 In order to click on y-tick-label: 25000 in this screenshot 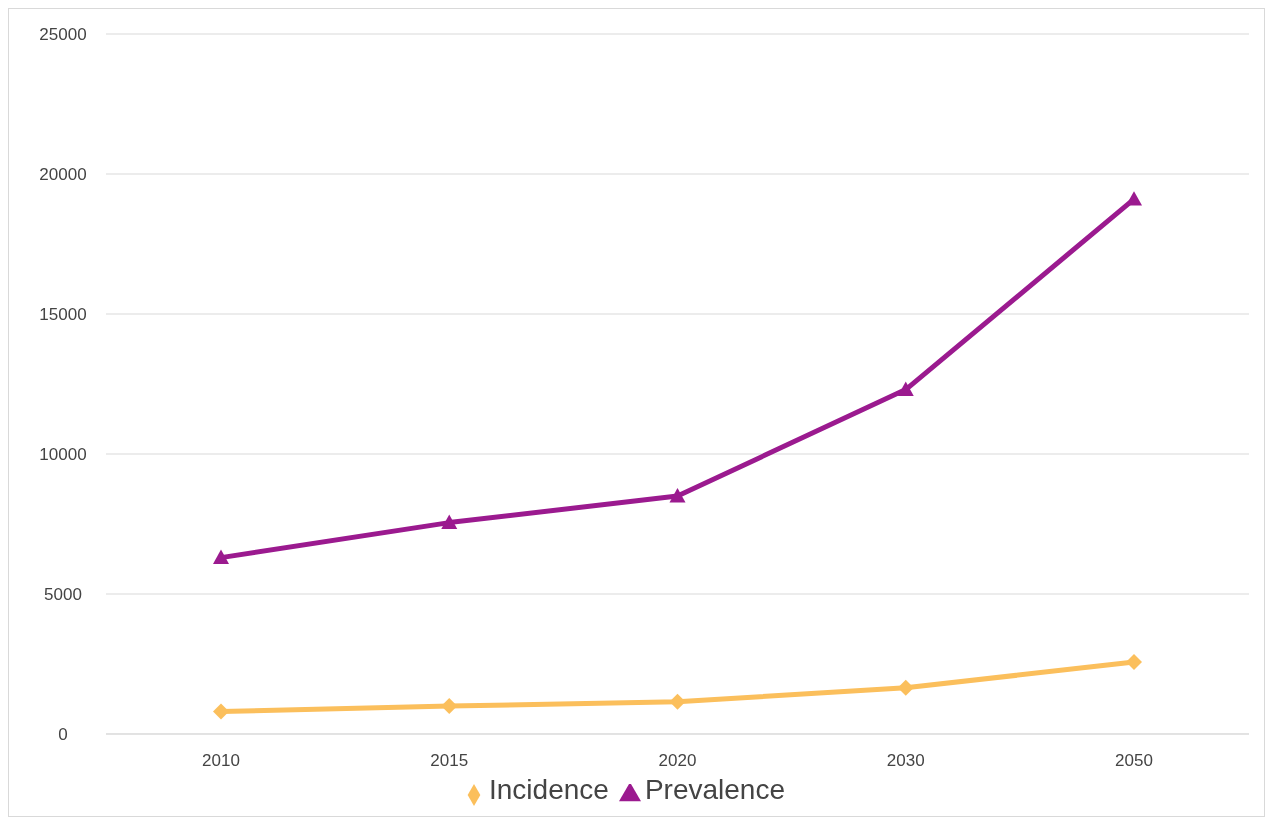, I will do `click(63, 35)`.